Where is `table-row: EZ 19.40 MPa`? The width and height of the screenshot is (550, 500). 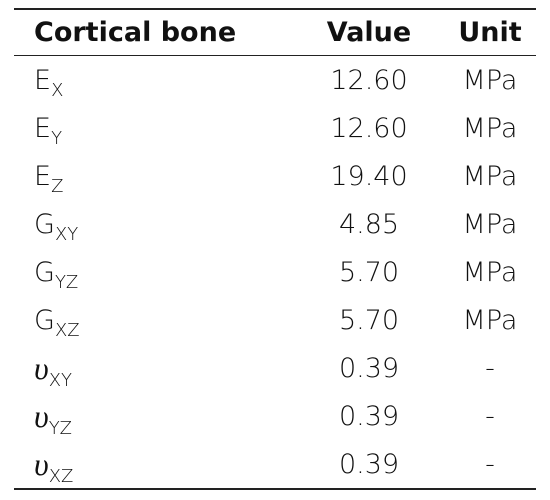 table-row: EZ 19.40 MPa is located at coordinates (275, 176).